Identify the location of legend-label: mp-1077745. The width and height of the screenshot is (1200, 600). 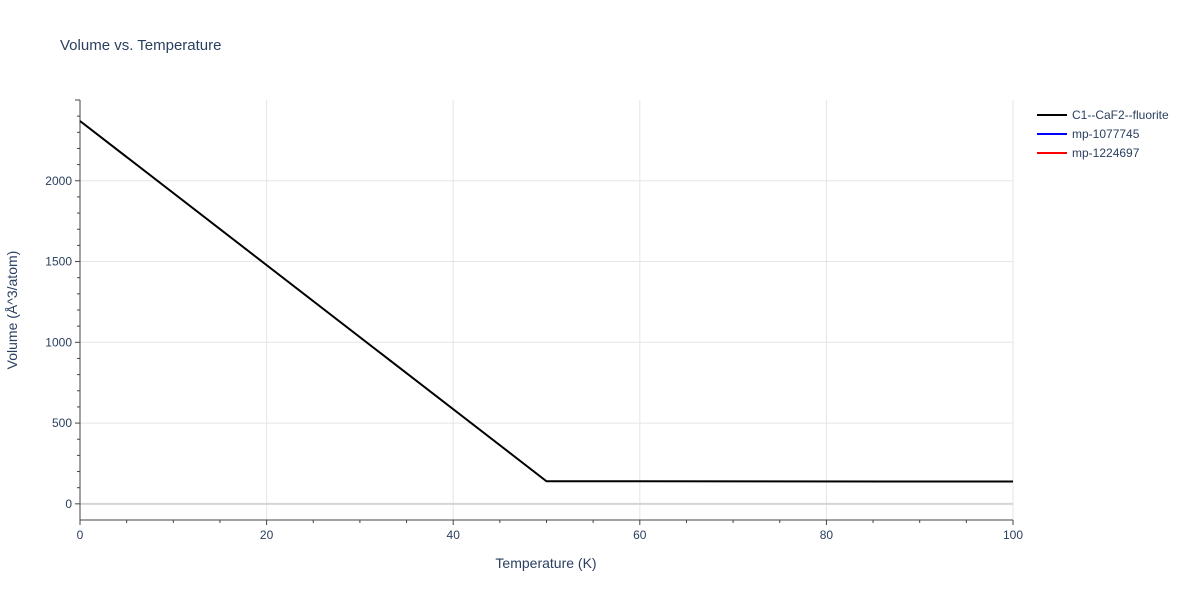
(1106, 134).